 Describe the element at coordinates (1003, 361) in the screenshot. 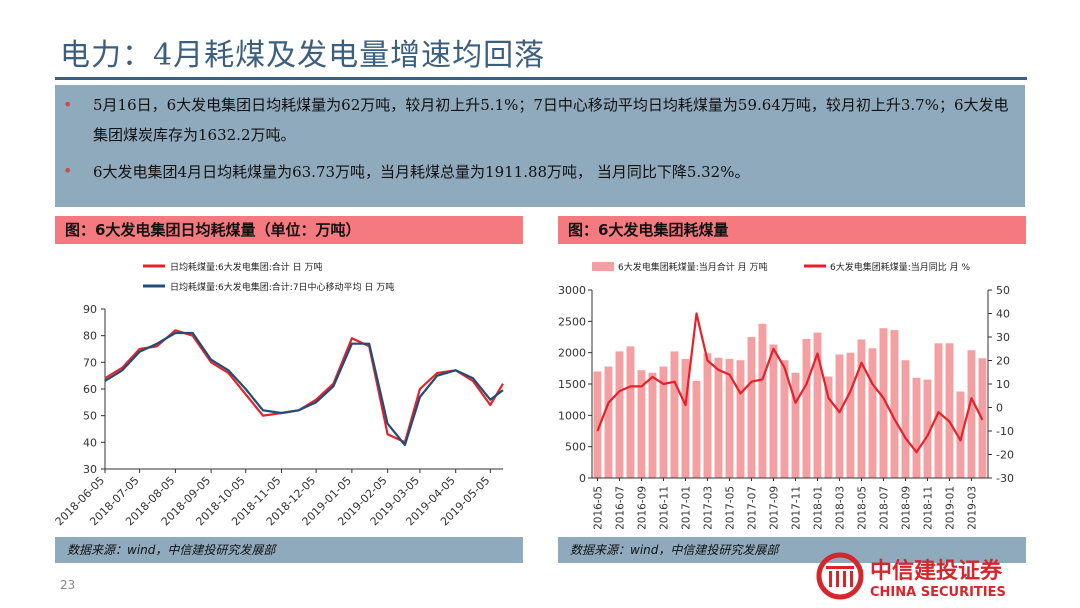

I see `y2-tick-label: 20` at that location.